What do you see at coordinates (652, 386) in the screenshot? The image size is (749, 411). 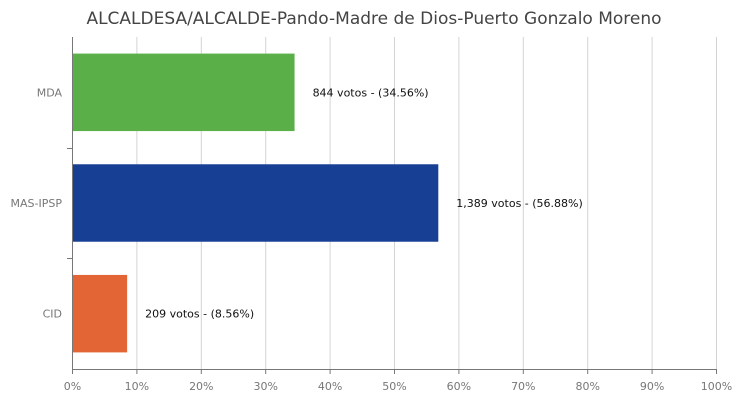 I see `x-tick-label: 90%` at bounding box center [652, 386].